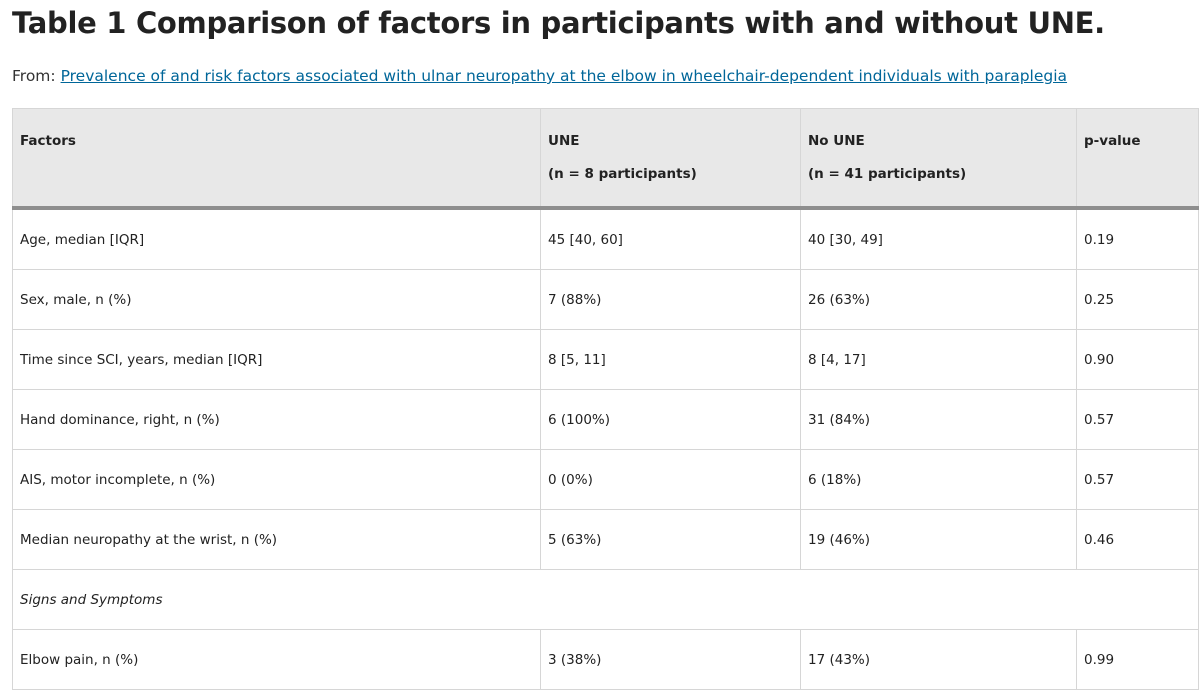  I want to click on cell-no-une: 26 (63%), so click(938, 299).